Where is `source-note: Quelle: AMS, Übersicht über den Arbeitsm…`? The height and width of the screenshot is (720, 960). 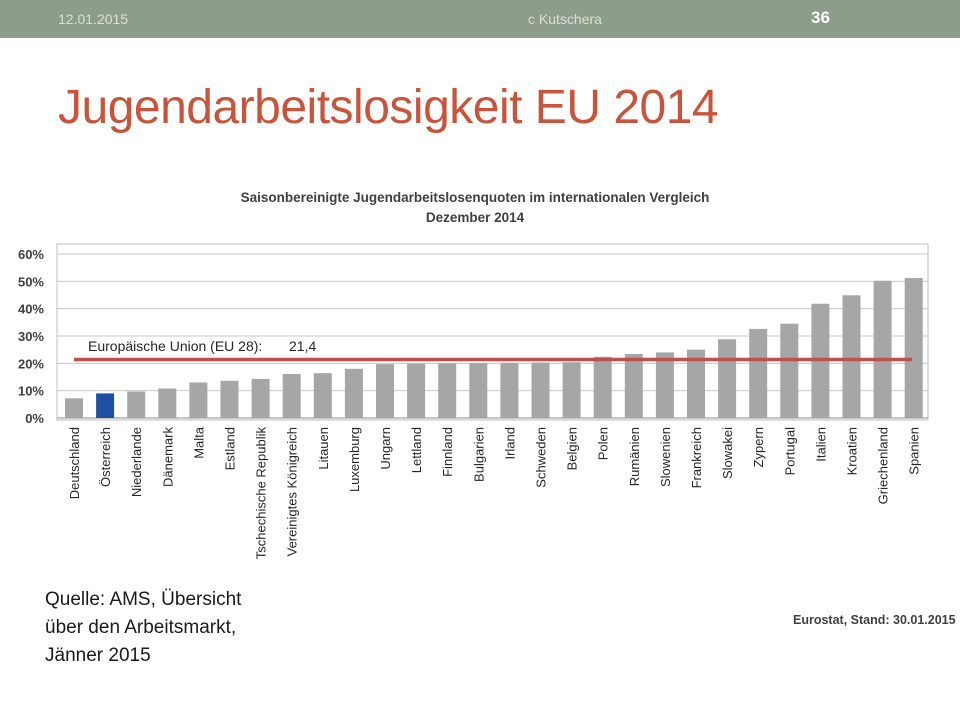
source-note: Quelle: AMS, Übersicht über den Arbeitsm… is located at coordinates (185, 628).